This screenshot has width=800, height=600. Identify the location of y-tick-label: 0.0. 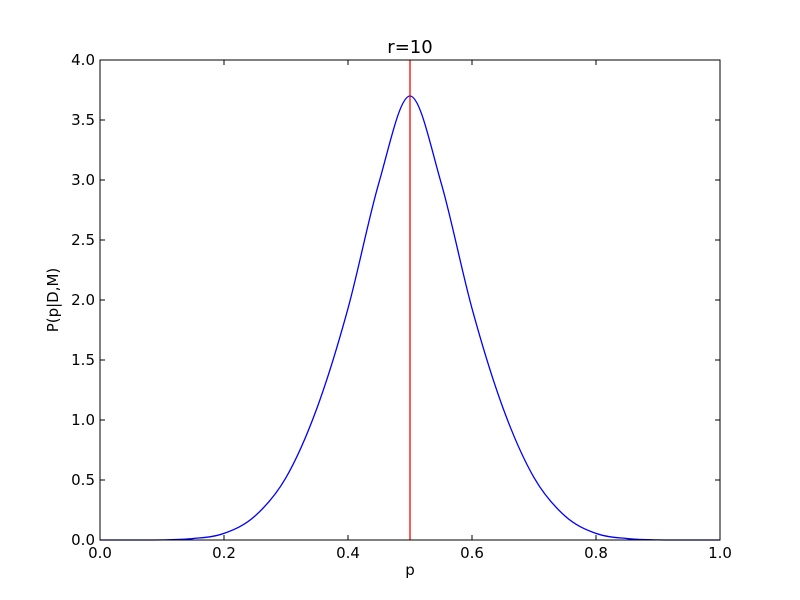
(83, 540).